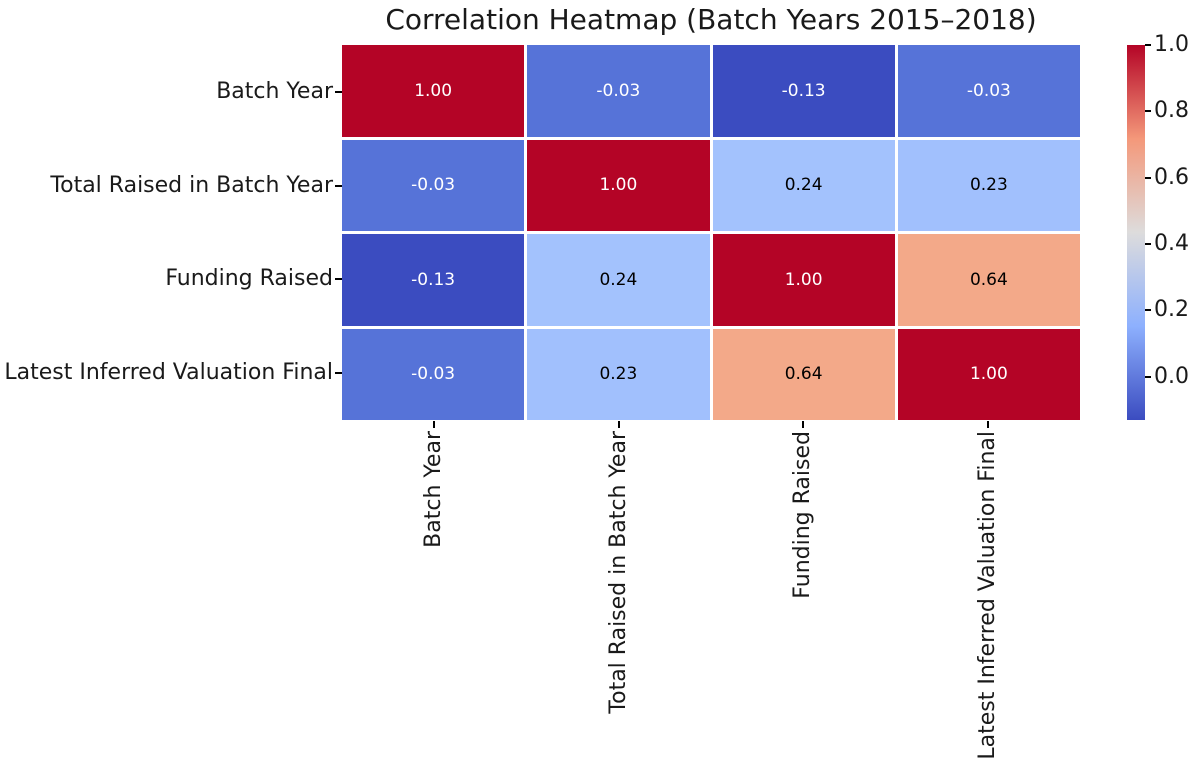 This screenshot has height=763, width=1200. I want to click on colorbar-tick-label: 0.2, so click(1171, 310).